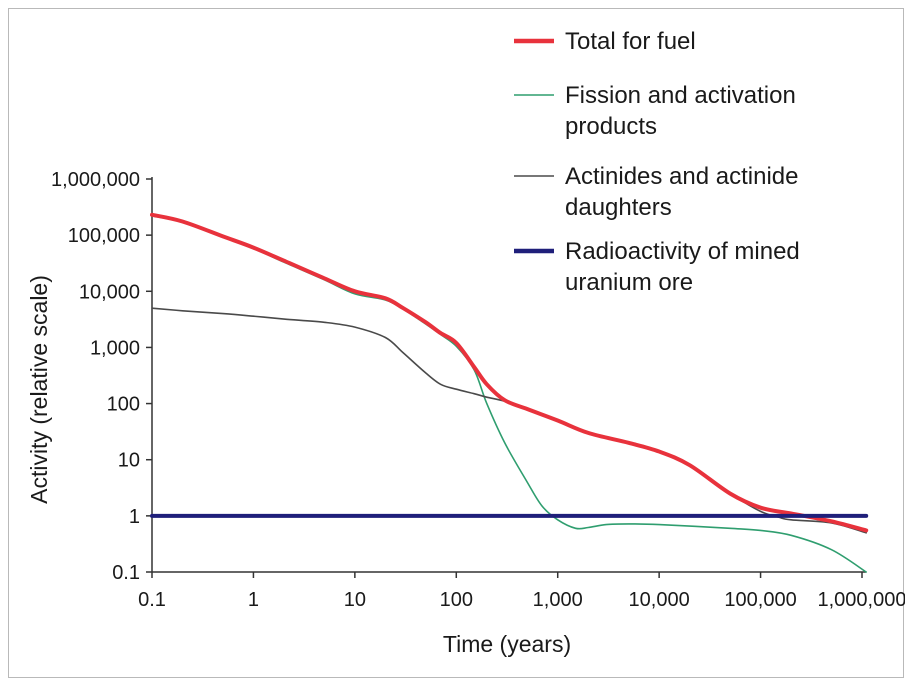  What do you see at coordinates (134, 517) in the screenshot?
I see `y-tick-label: 1` at bounding box center [134, 517].